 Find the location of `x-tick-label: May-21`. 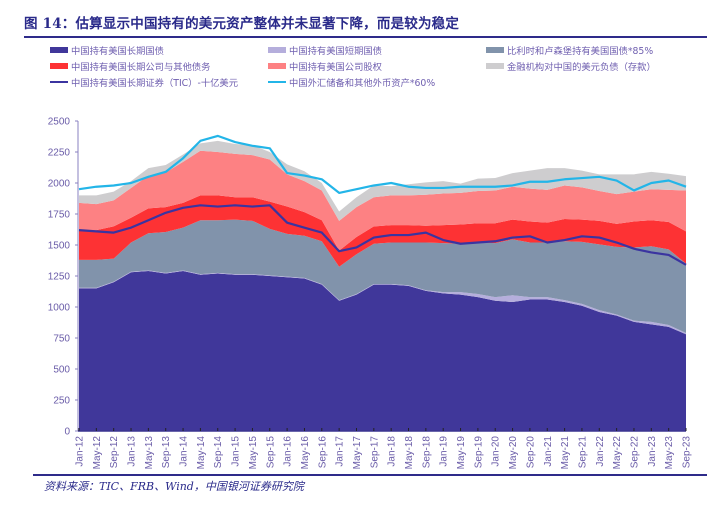

x-tick-label: May-21 is located at coordinates (565, 453).